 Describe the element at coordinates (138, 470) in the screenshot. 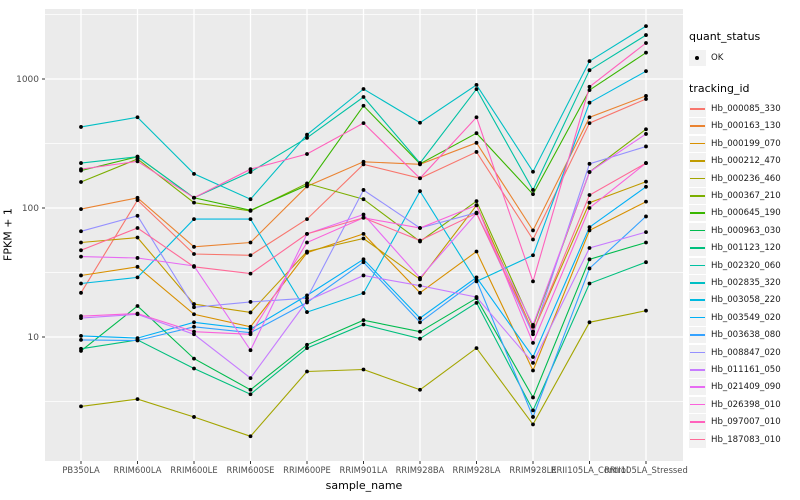

I see `x-tick-label: RRIM600LA` at that location.